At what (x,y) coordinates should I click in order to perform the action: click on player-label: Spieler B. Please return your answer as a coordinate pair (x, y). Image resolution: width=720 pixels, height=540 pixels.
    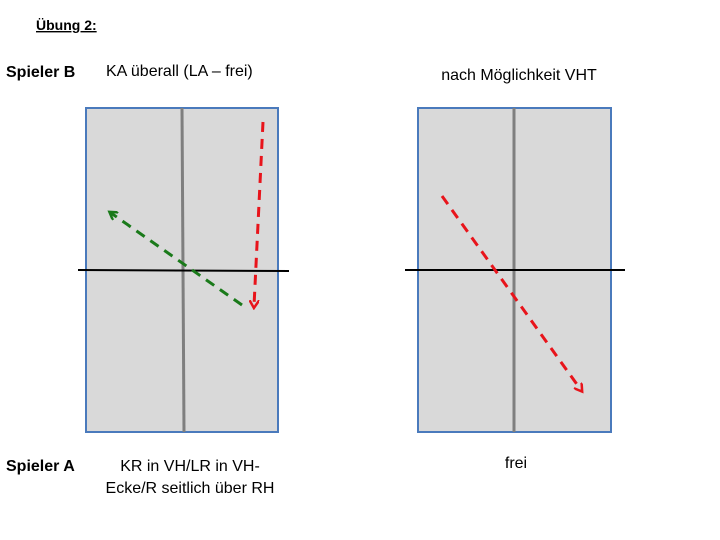
    Looking at the image, I should click on (40, 72).